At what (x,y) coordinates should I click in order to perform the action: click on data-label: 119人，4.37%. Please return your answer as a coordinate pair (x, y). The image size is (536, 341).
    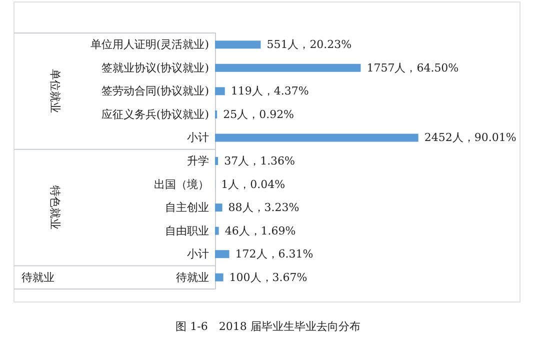
    Looking at the image, I should click on (269, 91).